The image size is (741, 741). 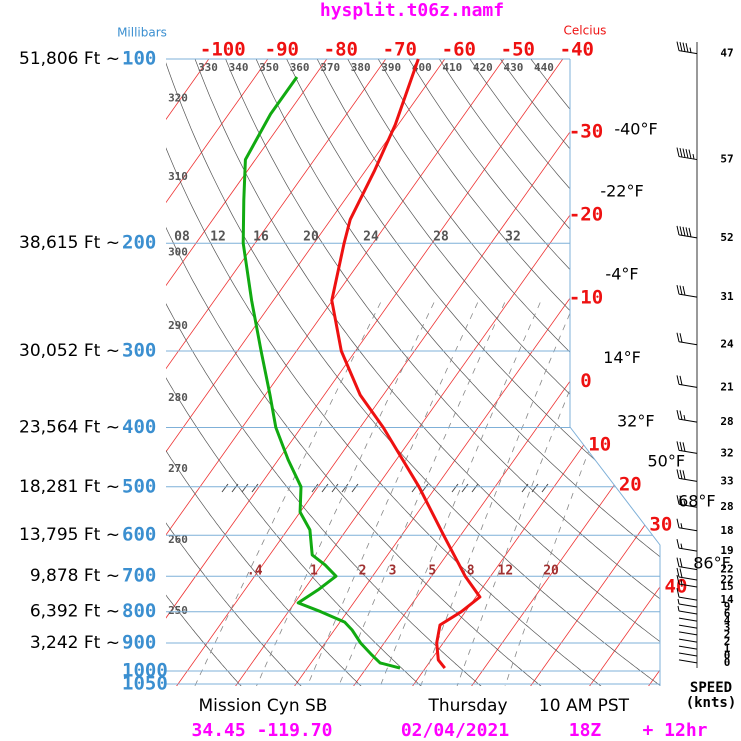 I want to click on theta-label: 360, so click(x=300, y=67).